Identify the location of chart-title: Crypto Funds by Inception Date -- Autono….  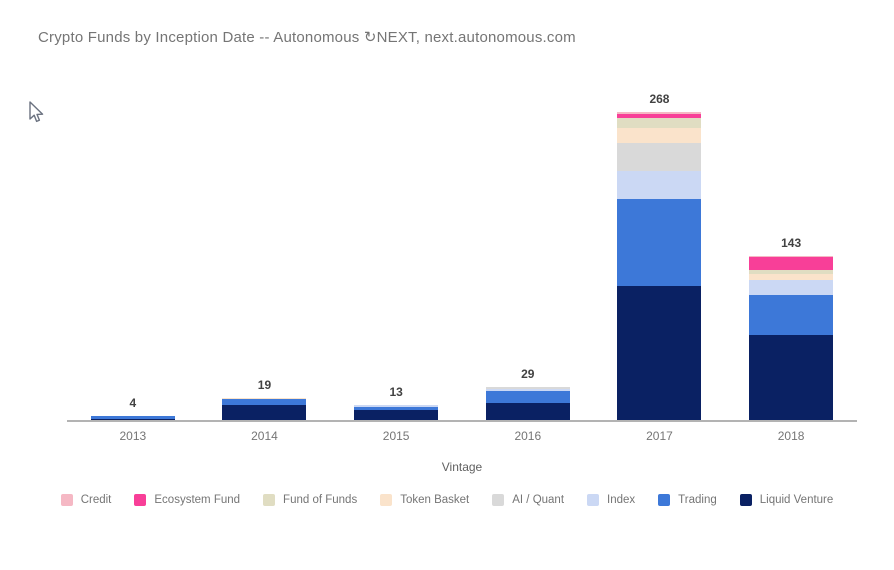
(307, 37).